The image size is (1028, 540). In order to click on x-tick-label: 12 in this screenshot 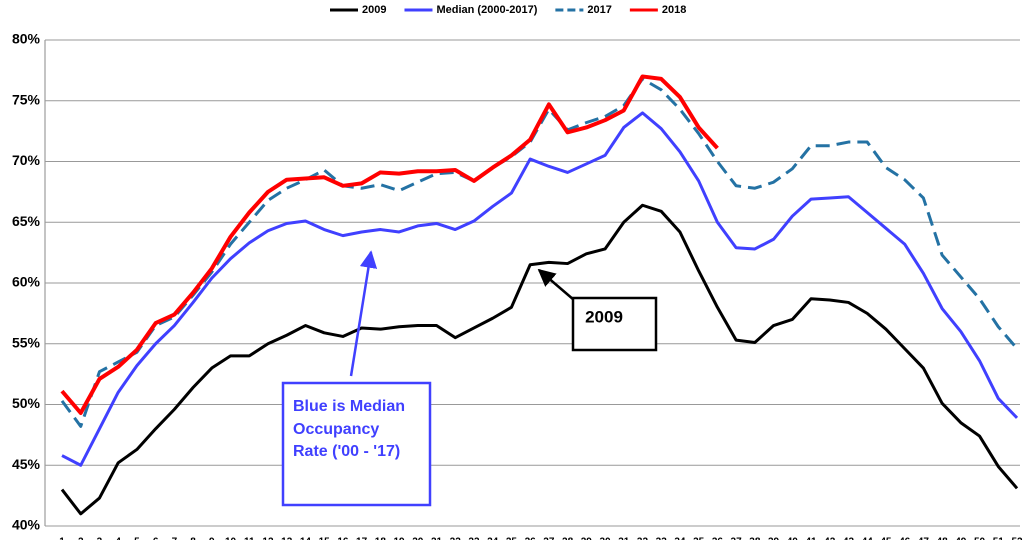, I will do `click(268, 538)`.